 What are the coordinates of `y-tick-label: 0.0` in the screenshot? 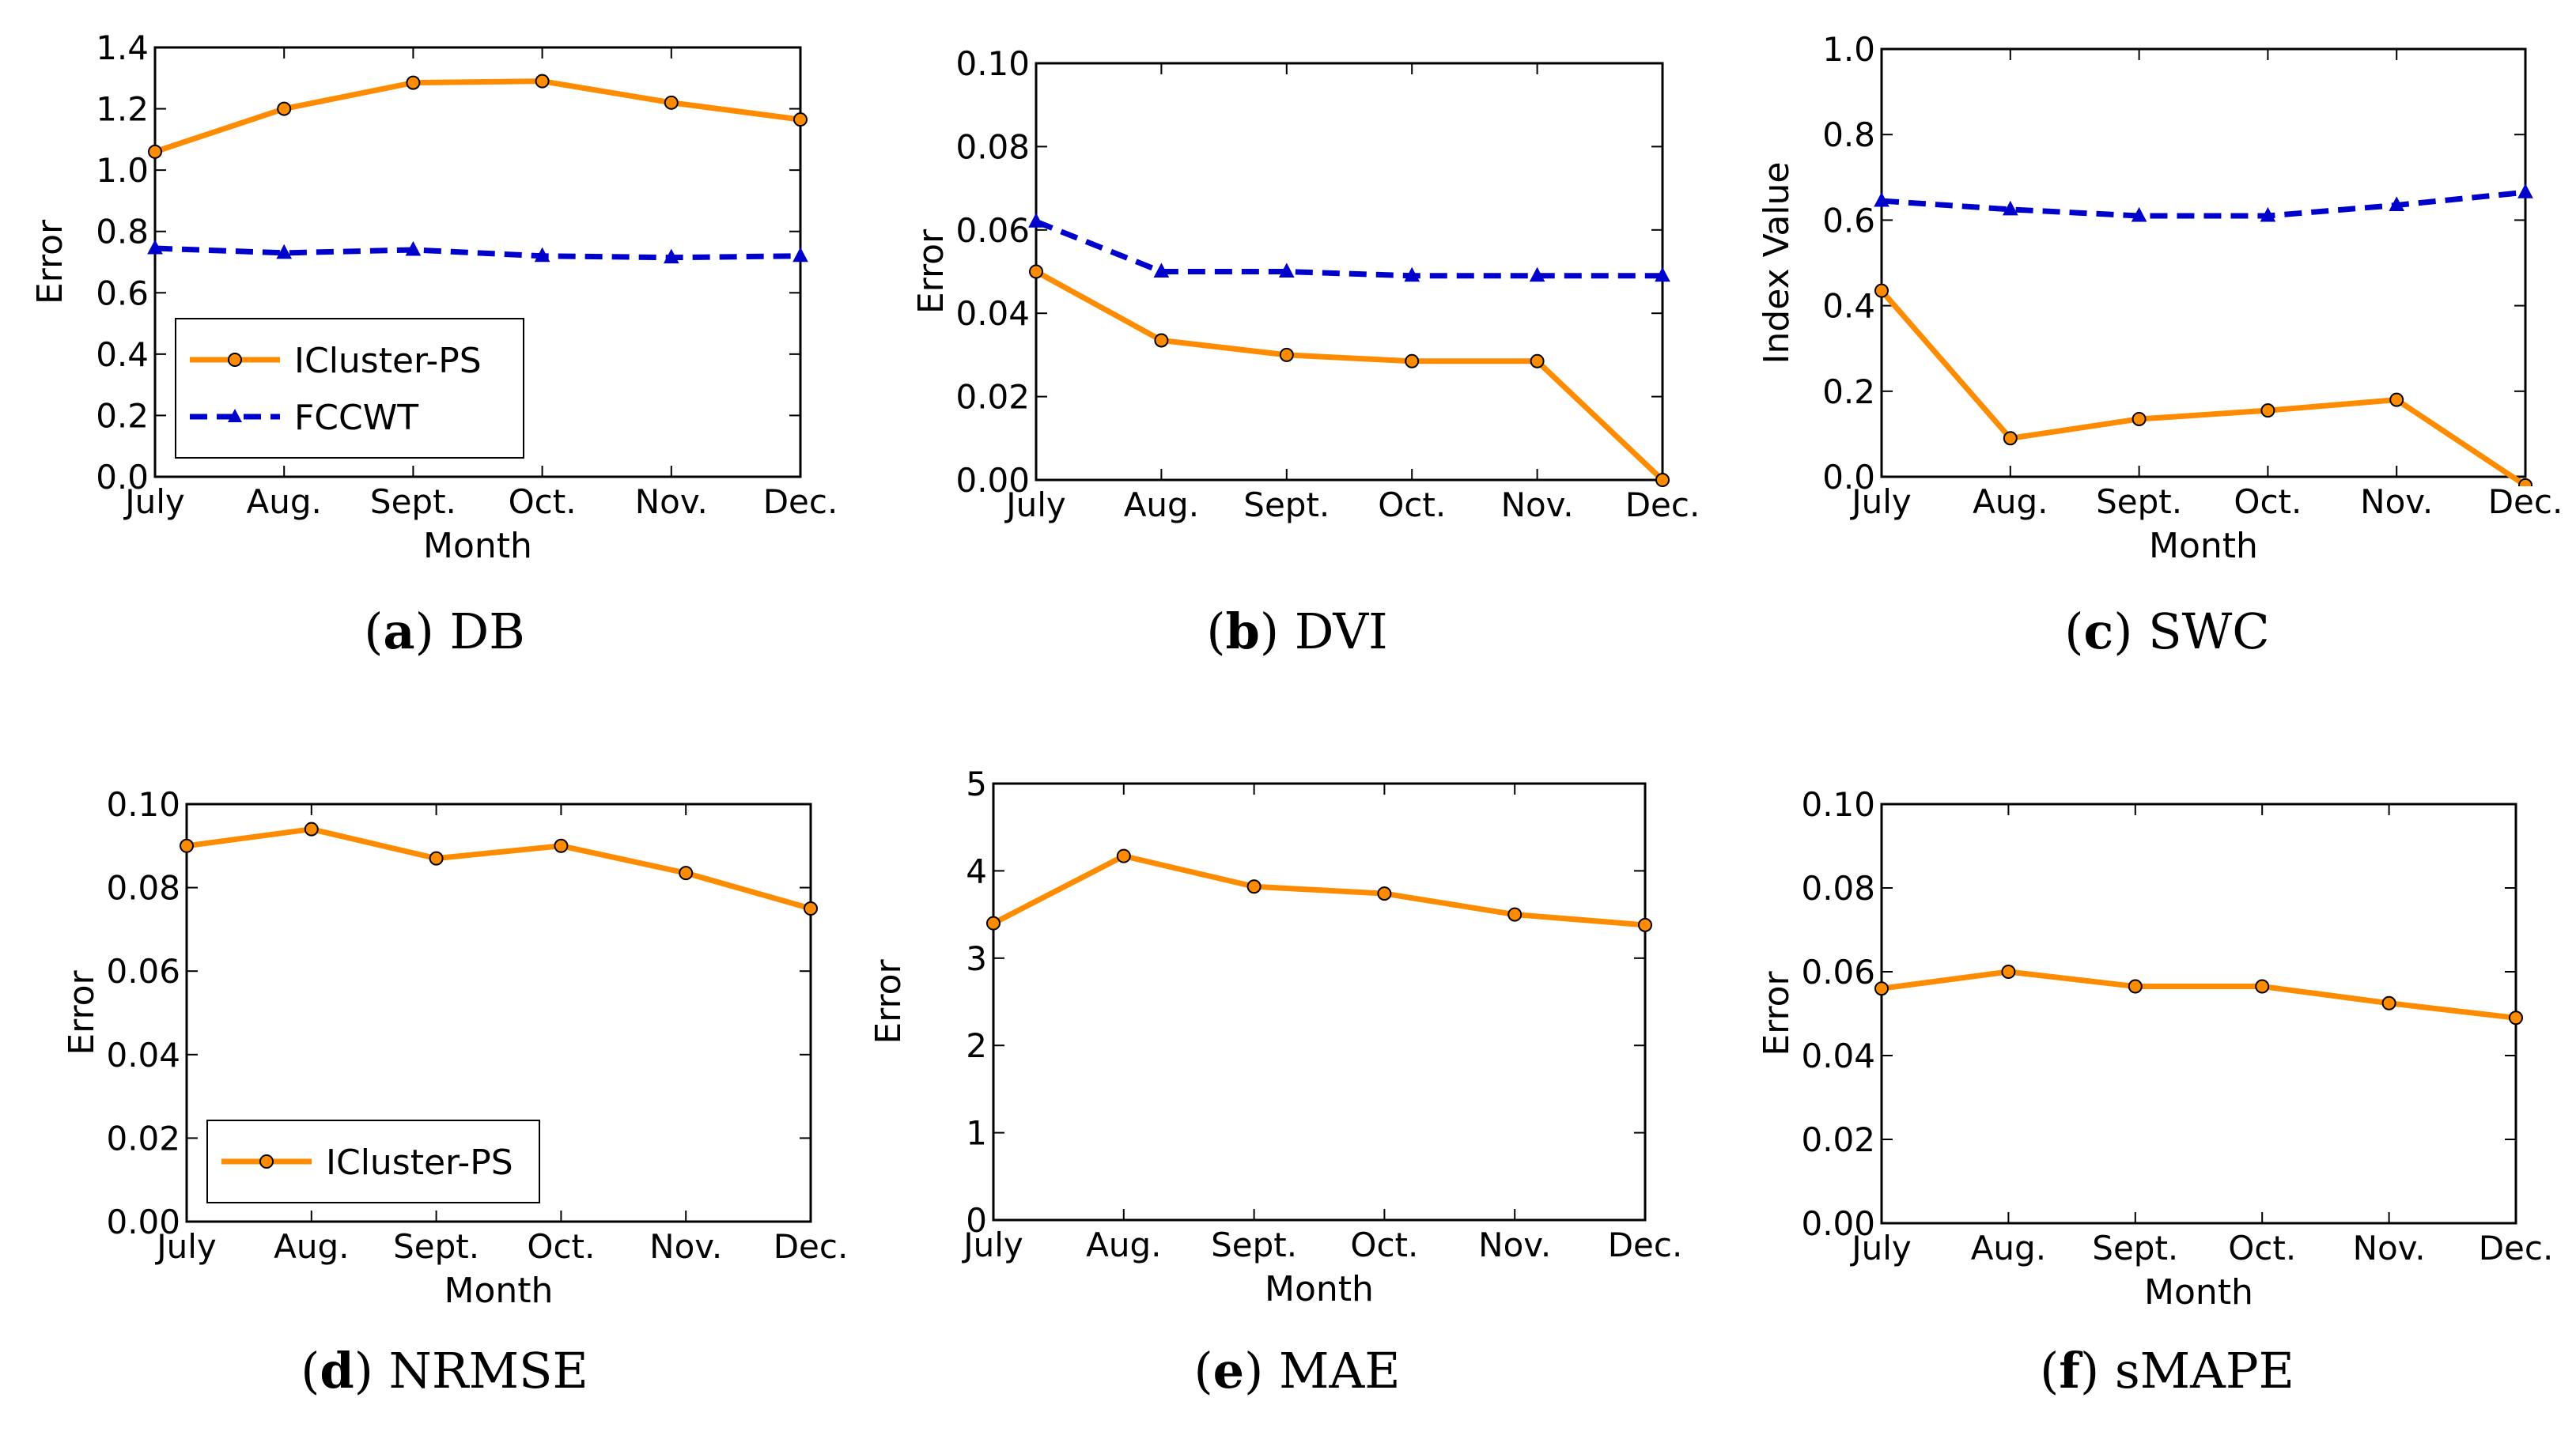 It's located at (122, 477).